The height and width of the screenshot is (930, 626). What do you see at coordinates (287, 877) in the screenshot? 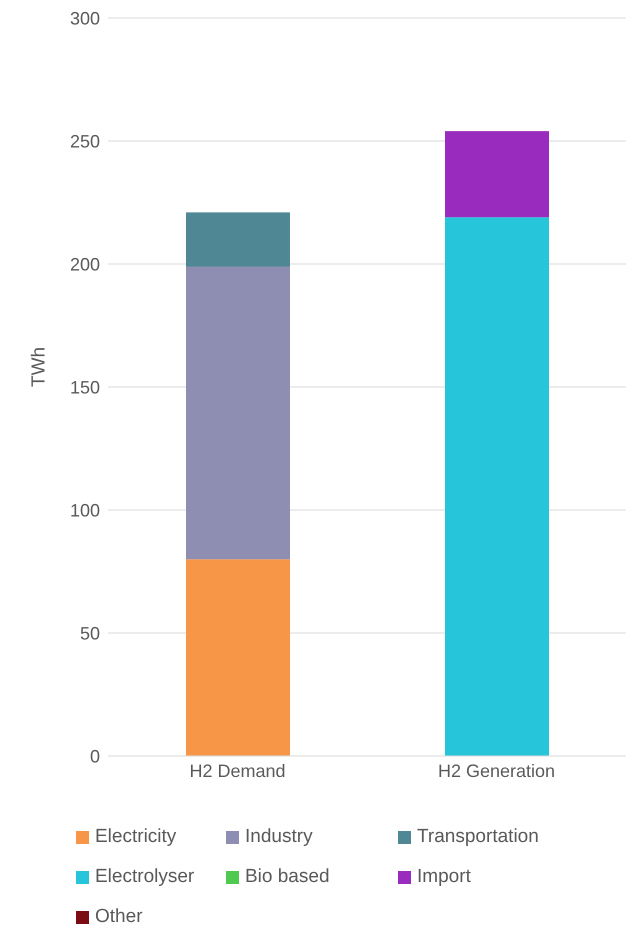
I see `legend-label: Bio based` at bounding box center [287, 877].